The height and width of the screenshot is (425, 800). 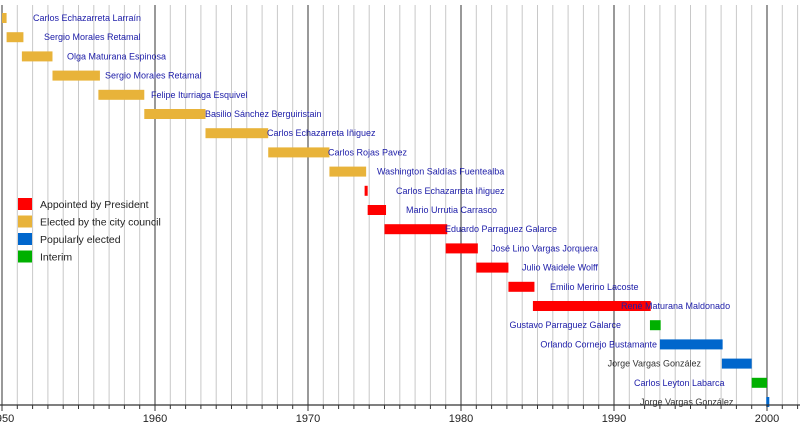 I want to click on legend-label-popular: Popularly elected, so click(x=80, y=240).